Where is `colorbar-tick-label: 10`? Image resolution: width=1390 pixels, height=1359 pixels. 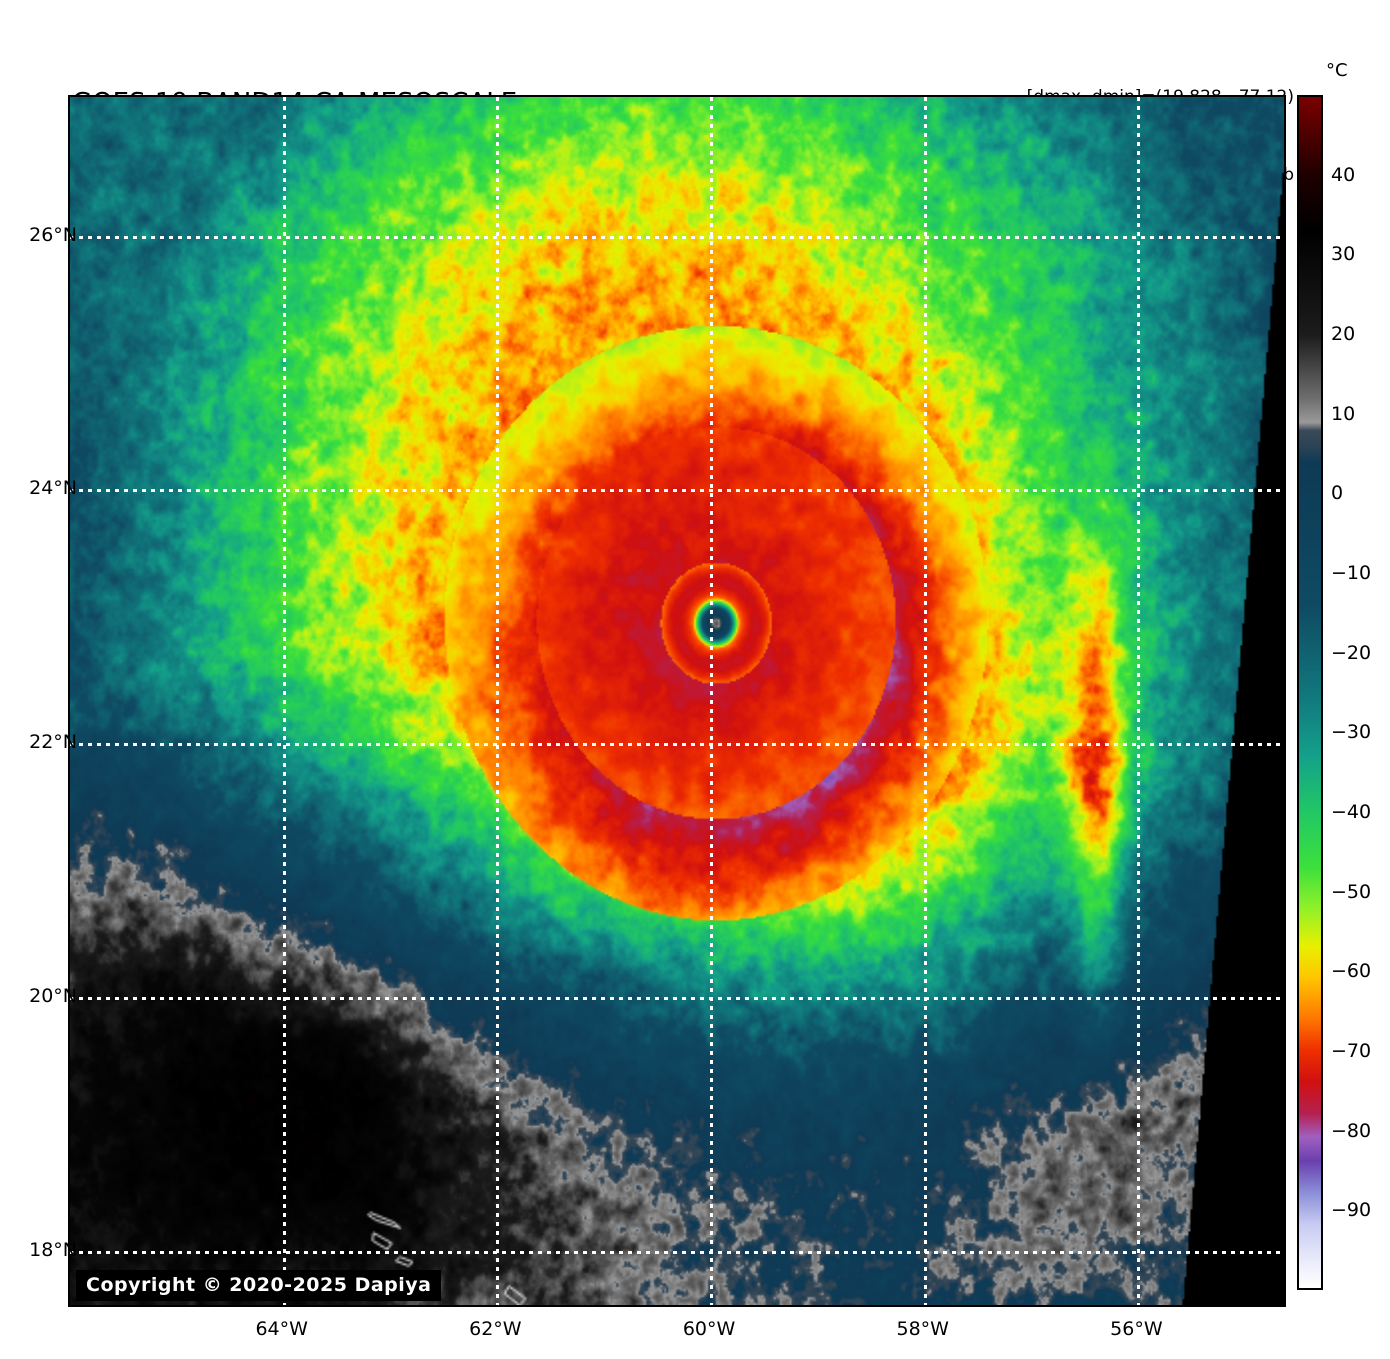 colorbar-tick-label: 10 is located at coordinates (1343, 413).